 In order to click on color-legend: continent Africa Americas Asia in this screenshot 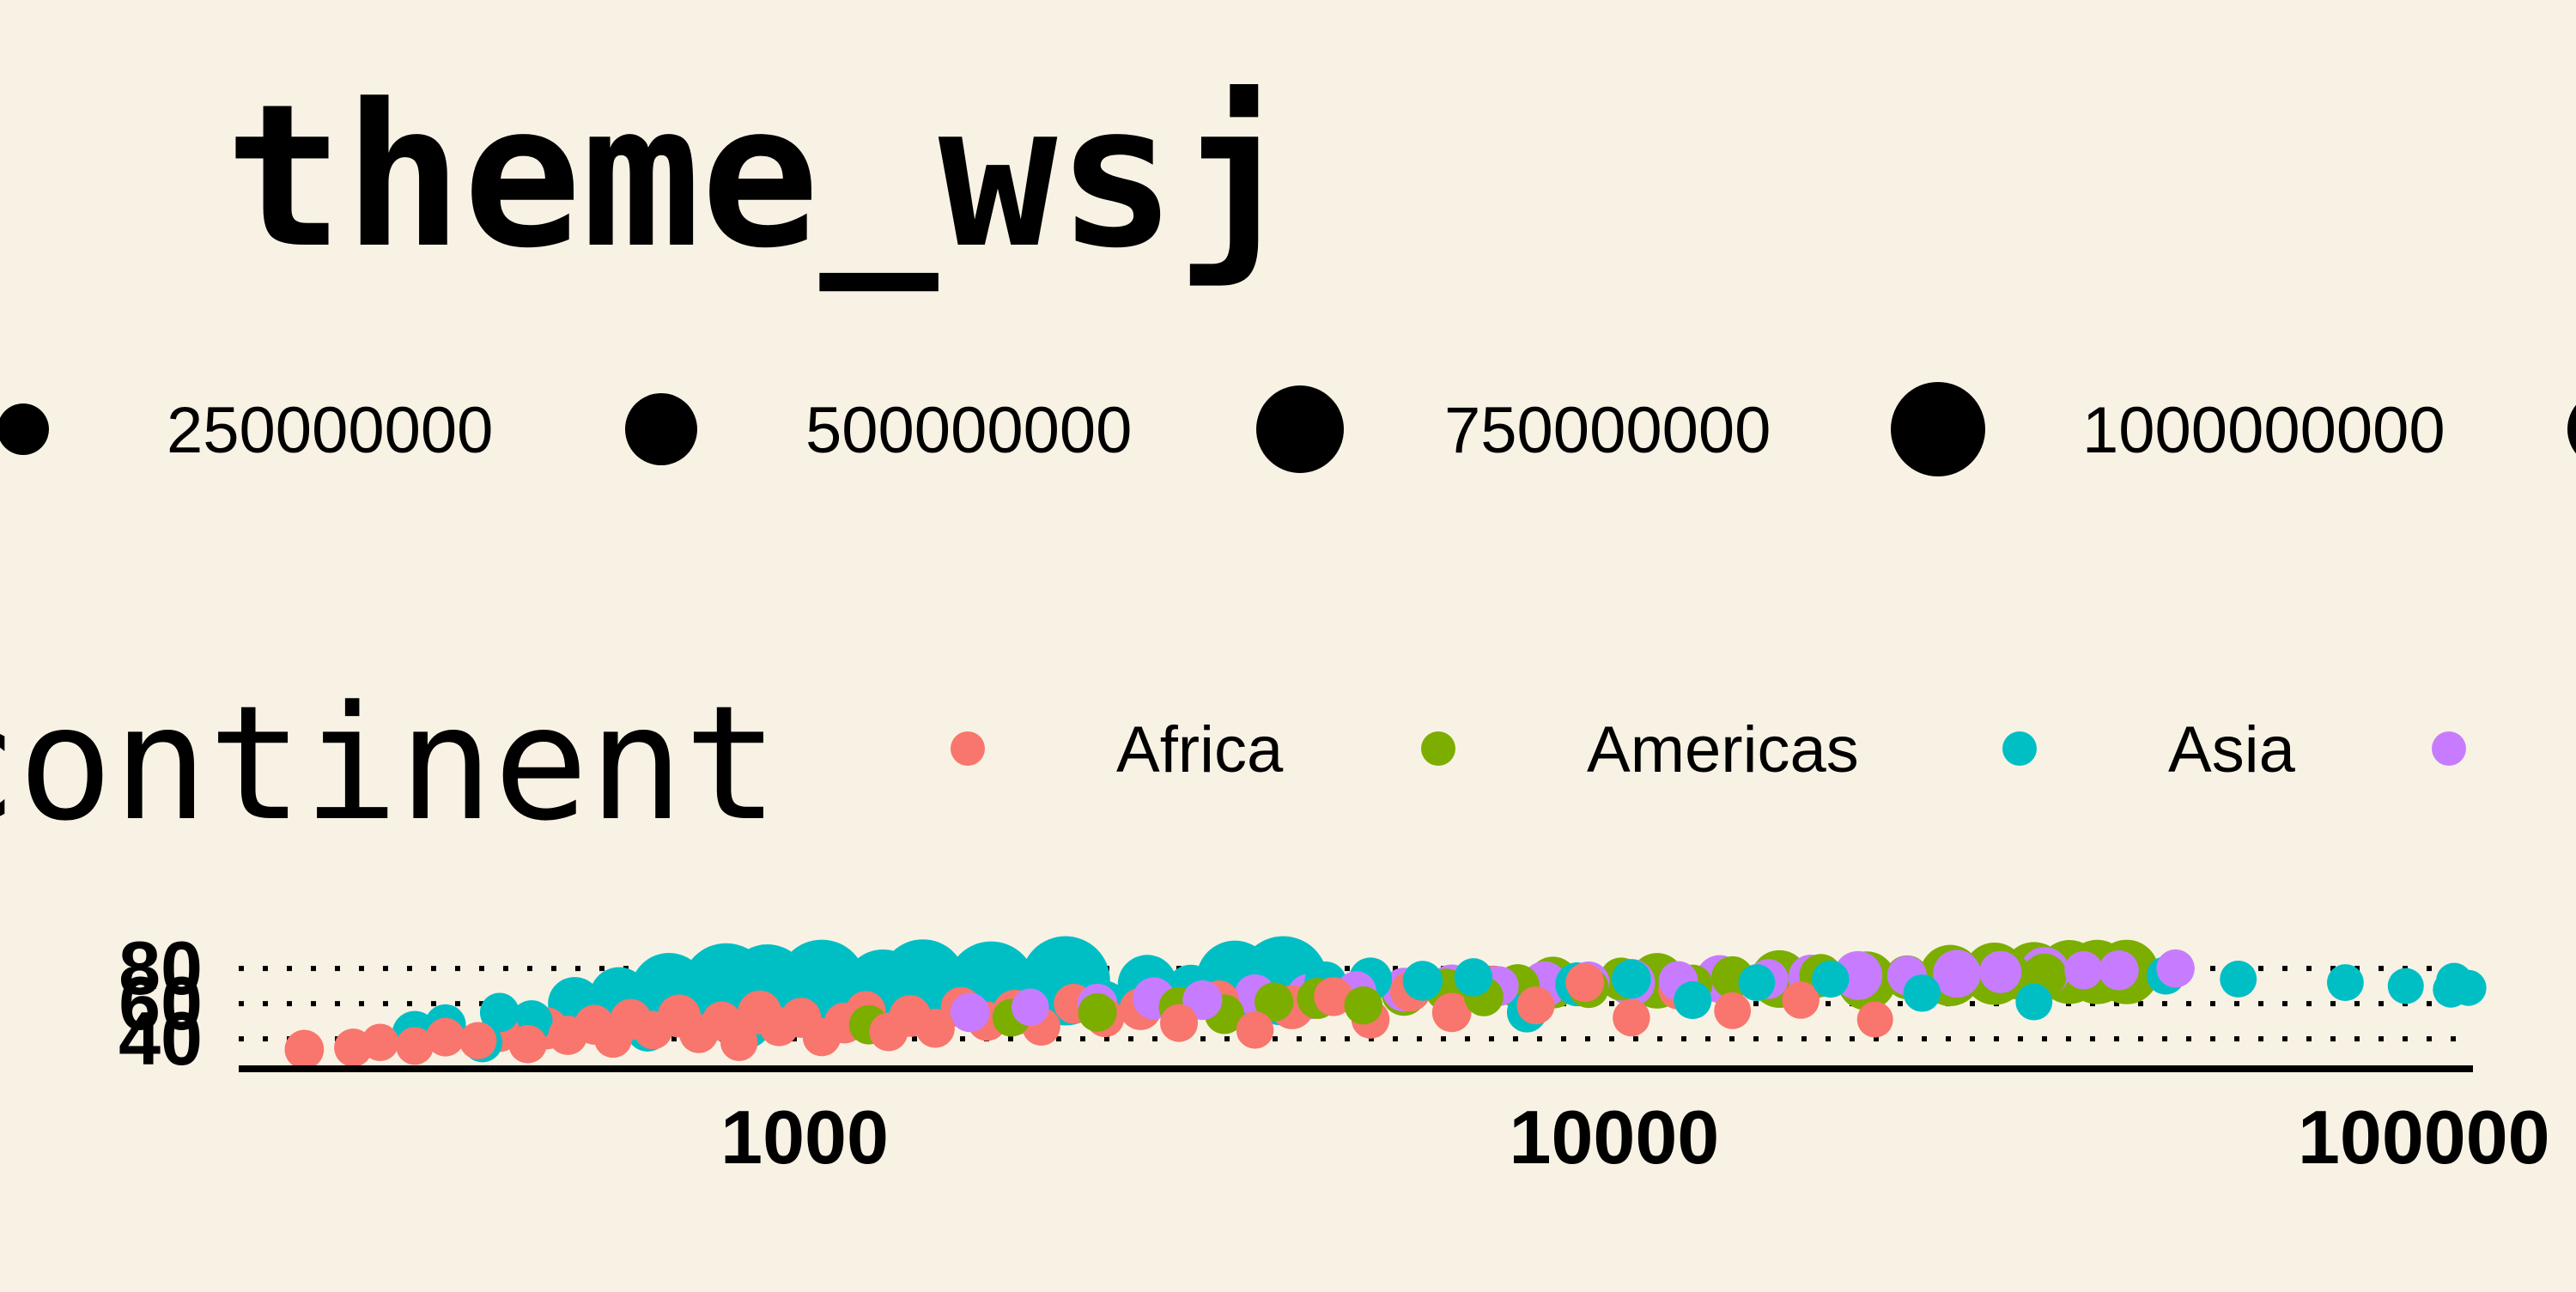, I will do `click(1233, 764)`.